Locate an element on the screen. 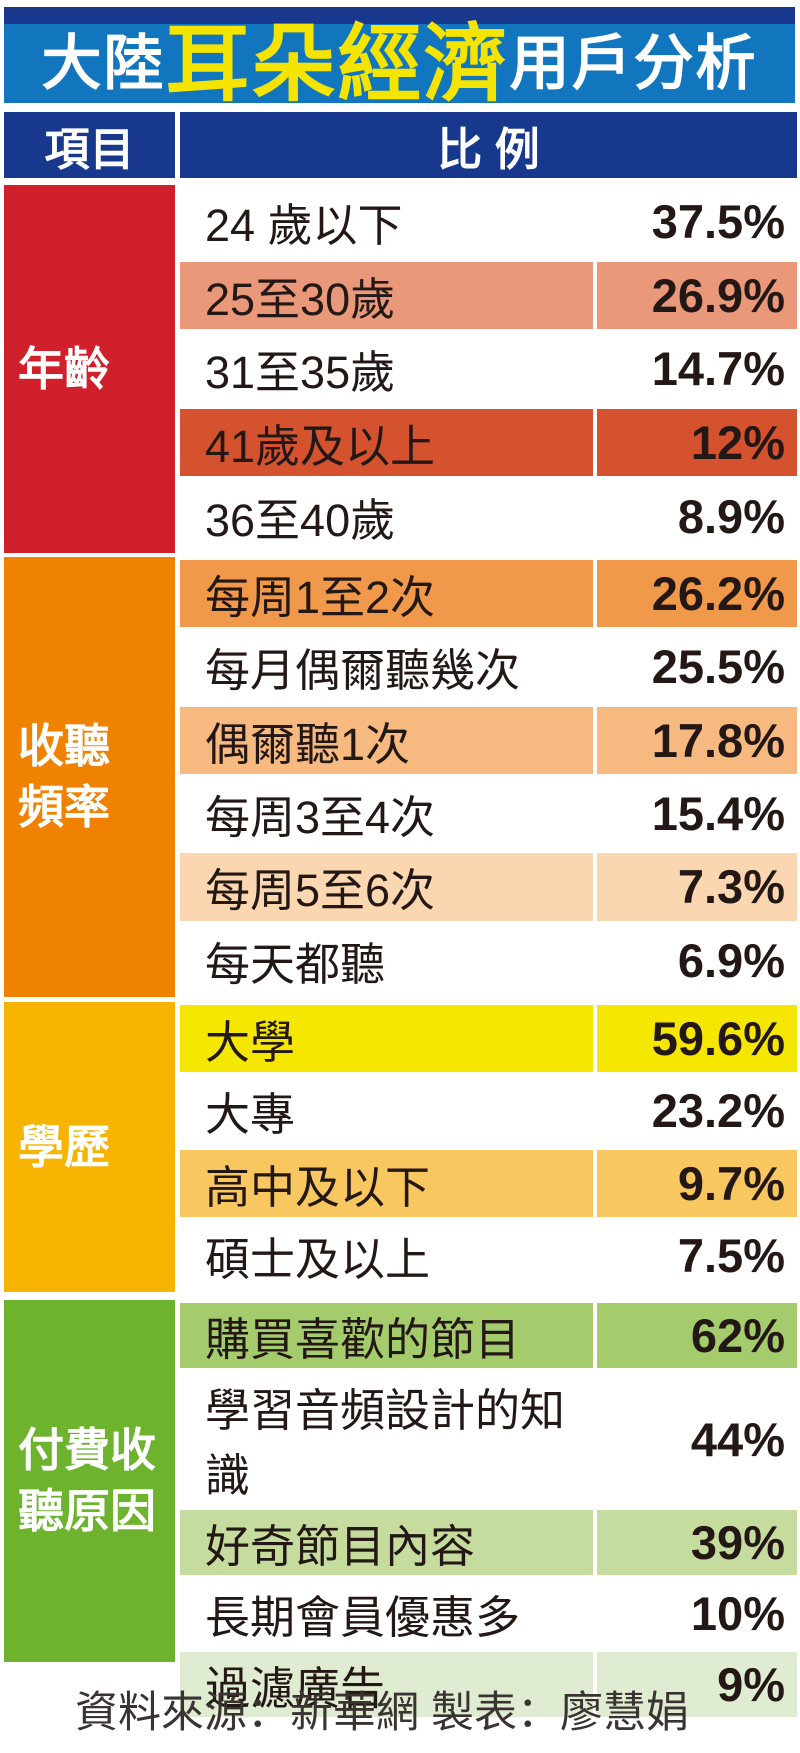 Image resolution: width=800 pixels, height=1753 pixels. row-value: 12% is located at coordinates (697, 442).